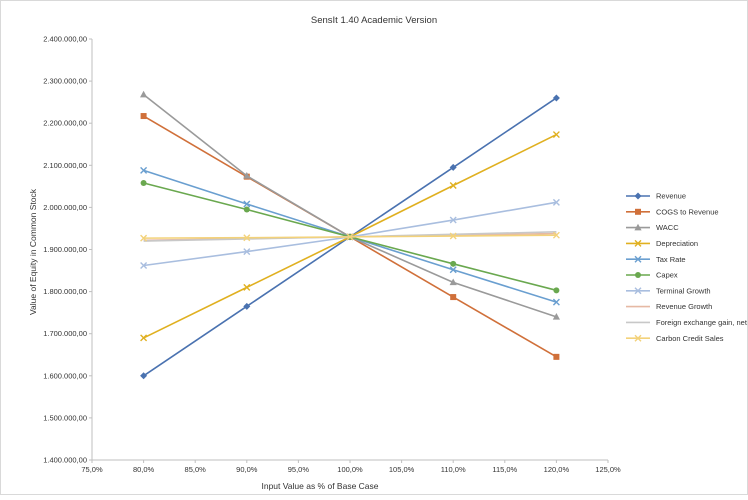 The image size is (748, 500). Describe the element at coordinates (65, 417) in the screenshot. I see `y-tick-label: 1.500.000,00` at that location.